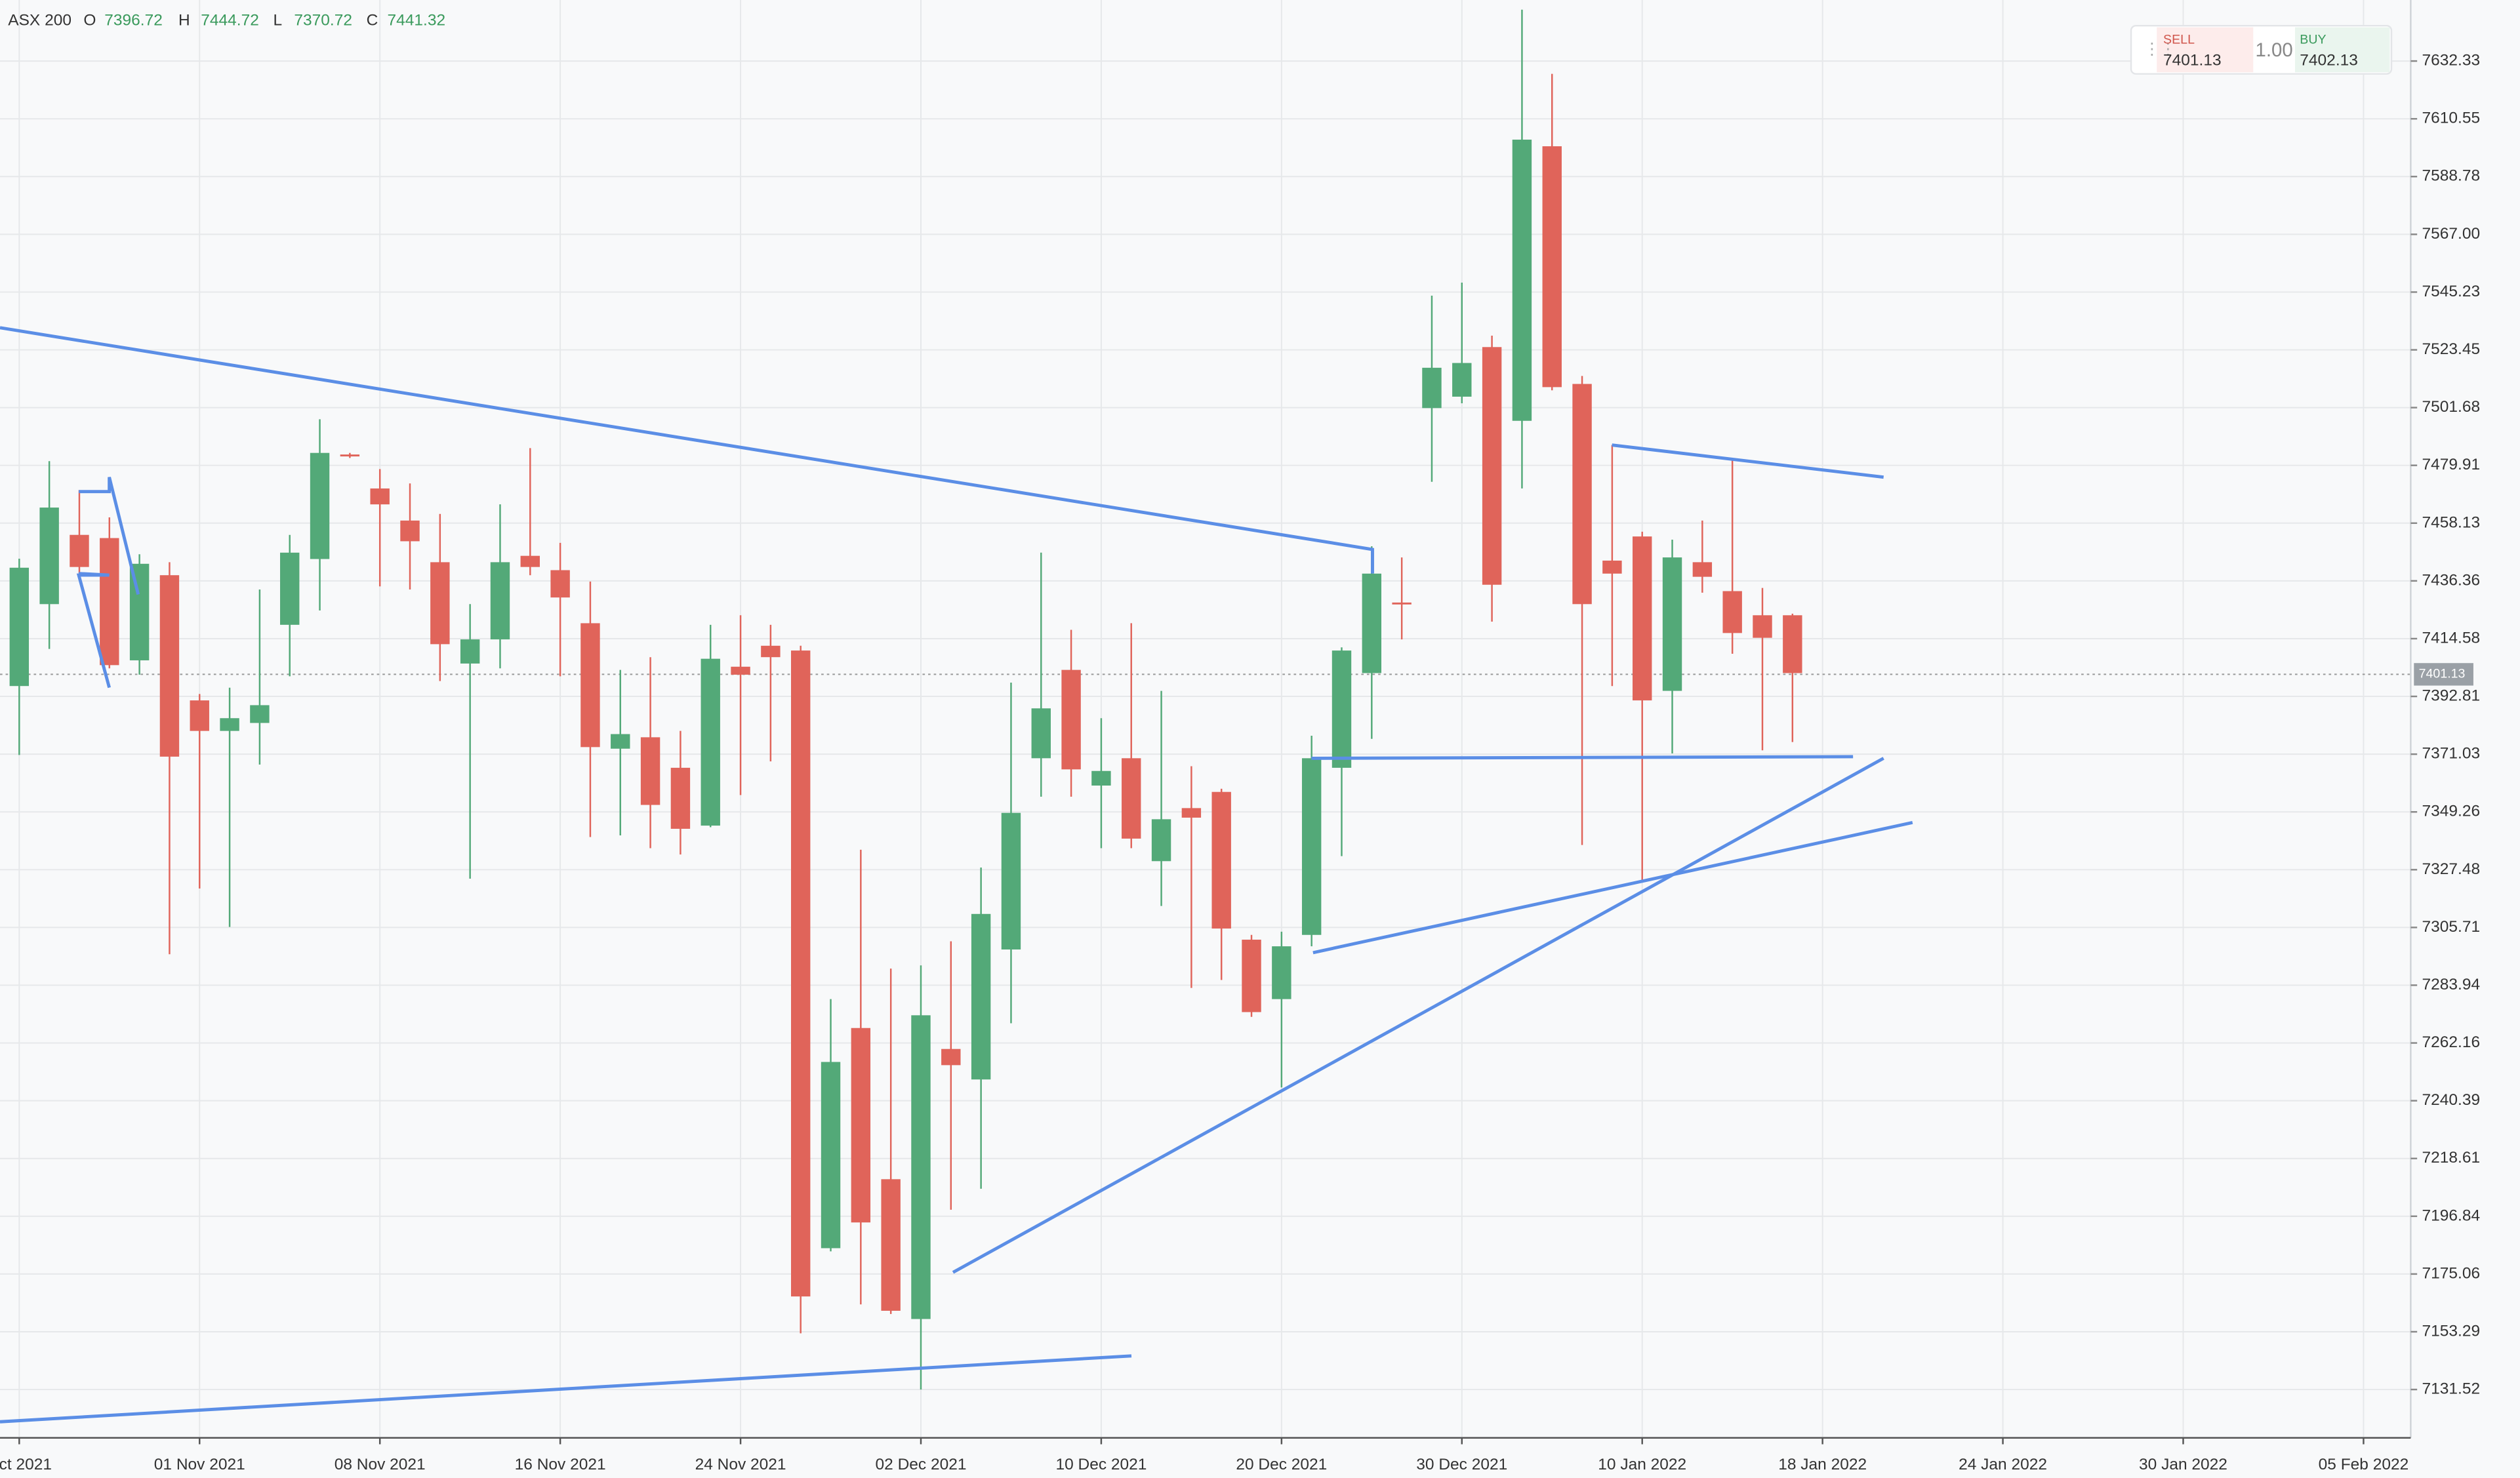  I want to click on low-value: 7370.72, so click(323, 20).